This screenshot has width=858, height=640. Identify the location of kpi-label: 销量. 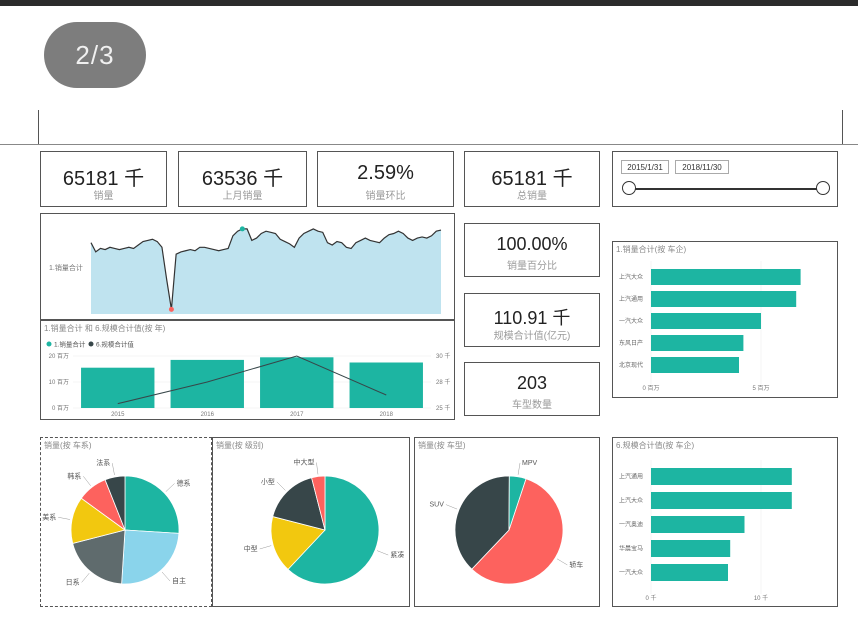
(103, 196).